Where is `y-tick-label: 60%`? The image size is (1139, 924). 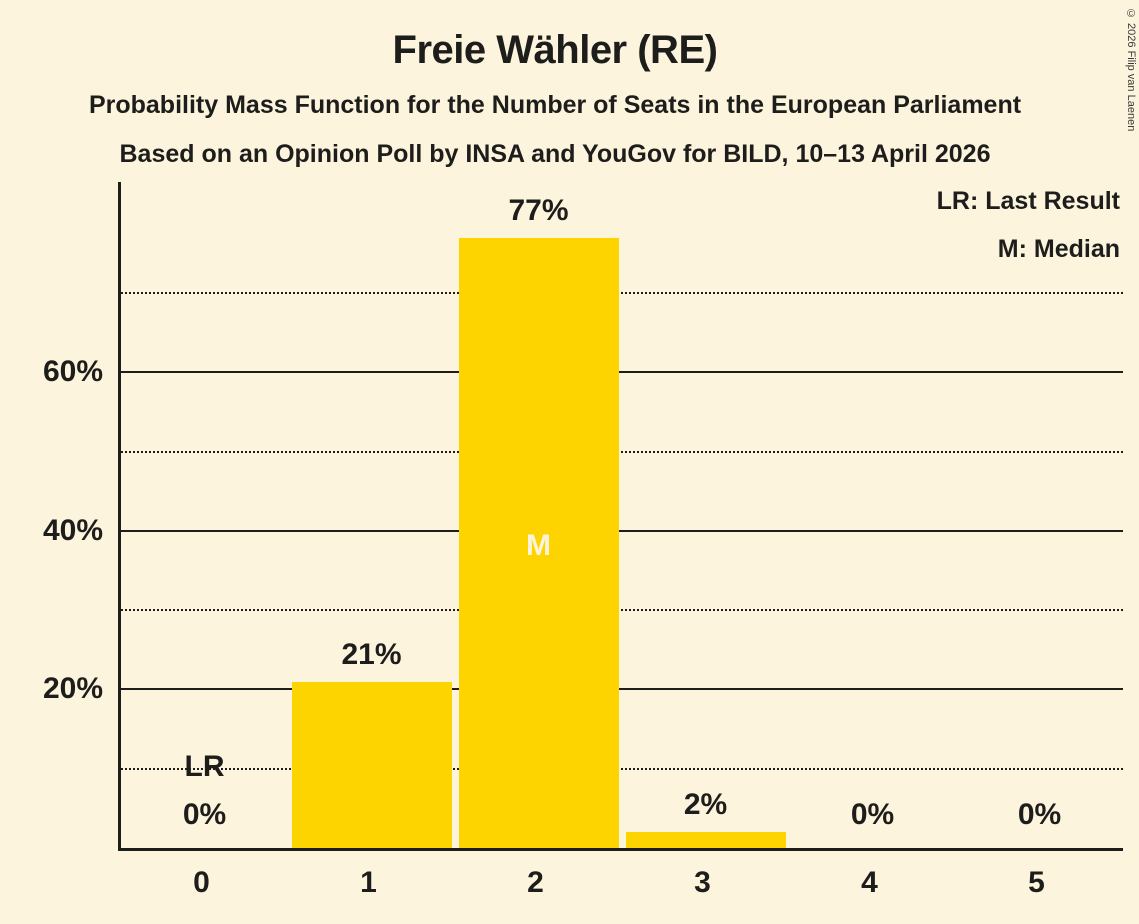 y-tick-label: 60% is located at coordinates (72, 372).